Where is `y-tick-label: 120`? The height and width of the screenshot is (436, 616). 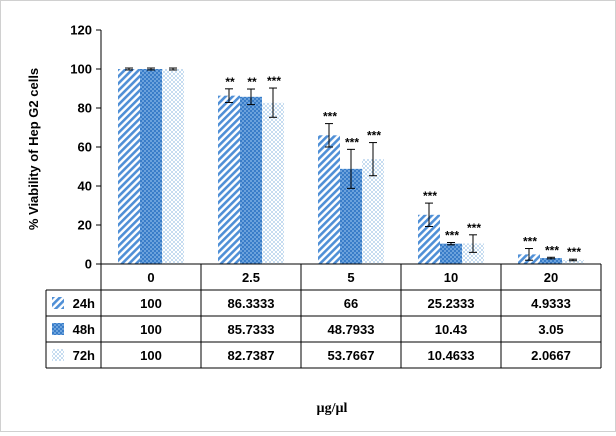 y-tick-label: 120 is located at coordinates (81, 30).